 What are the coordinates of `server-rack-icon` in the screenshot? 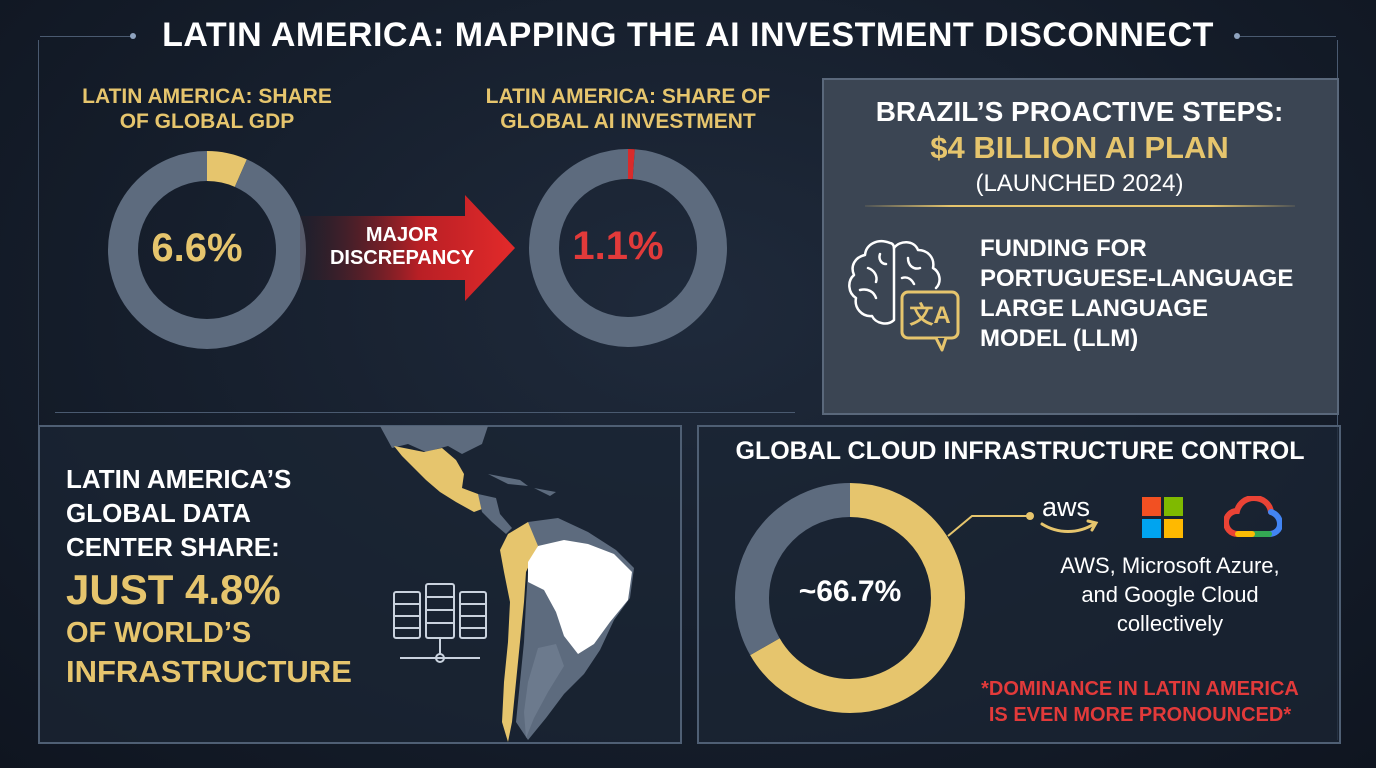 It's located at (440, 623).